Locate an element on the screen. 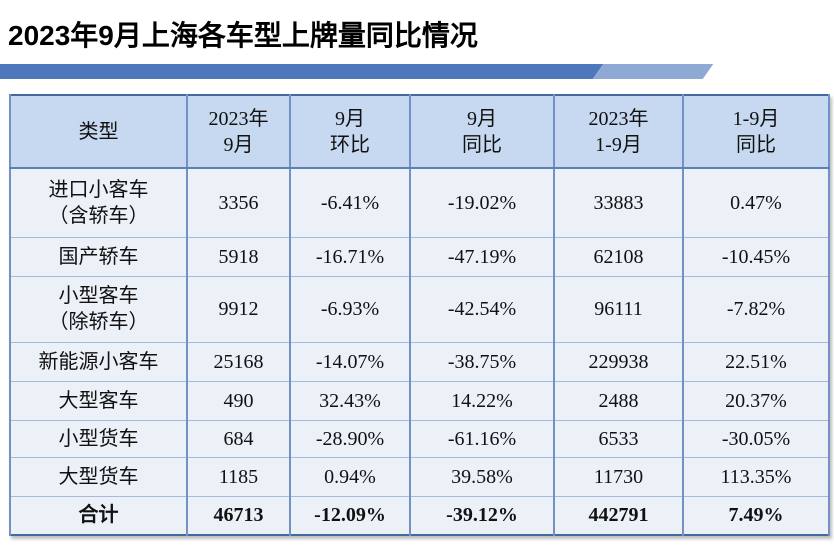 The height and width of the screenshot is (550, 834). row-label-cell: 小型货车 is located at coordinates (98, 438).